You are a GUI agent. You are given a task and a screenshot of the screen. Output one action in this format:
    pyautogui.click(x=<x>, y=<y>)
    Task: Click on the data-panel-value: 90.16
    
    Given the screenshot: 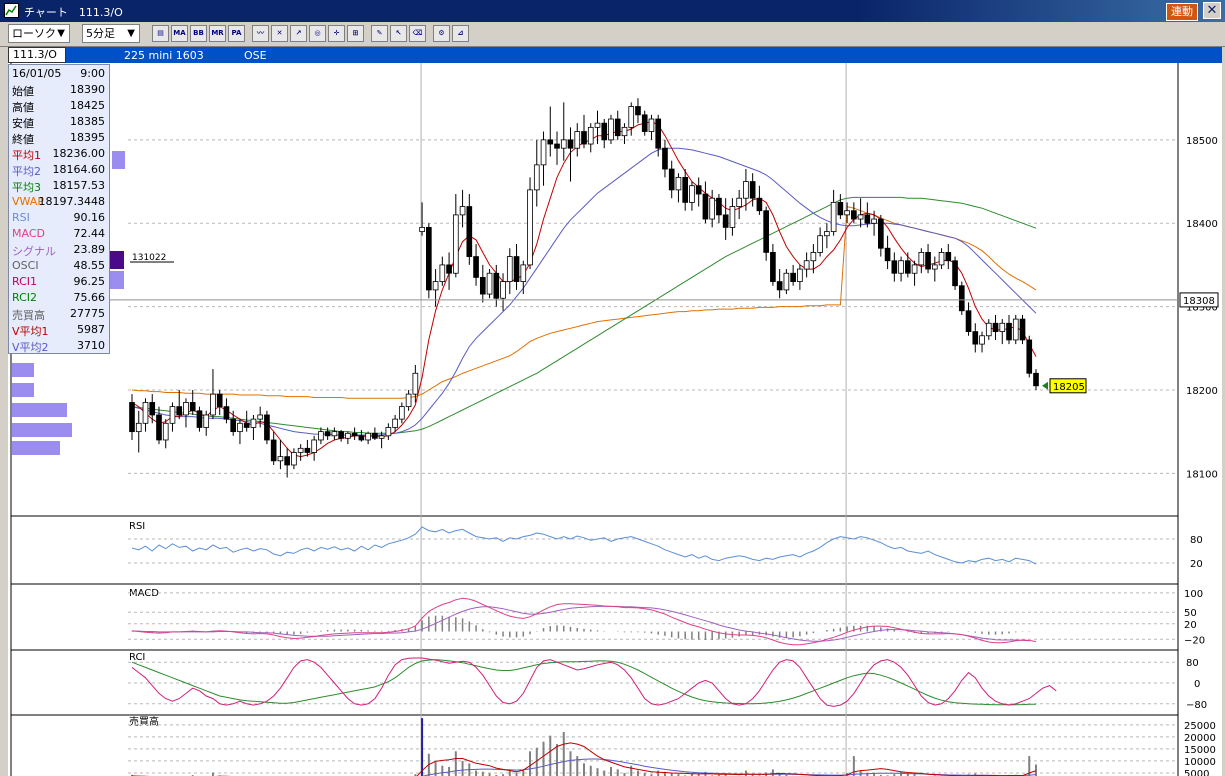 What is the action you would take?
    pyautogui.click(x=89, y=217)
    